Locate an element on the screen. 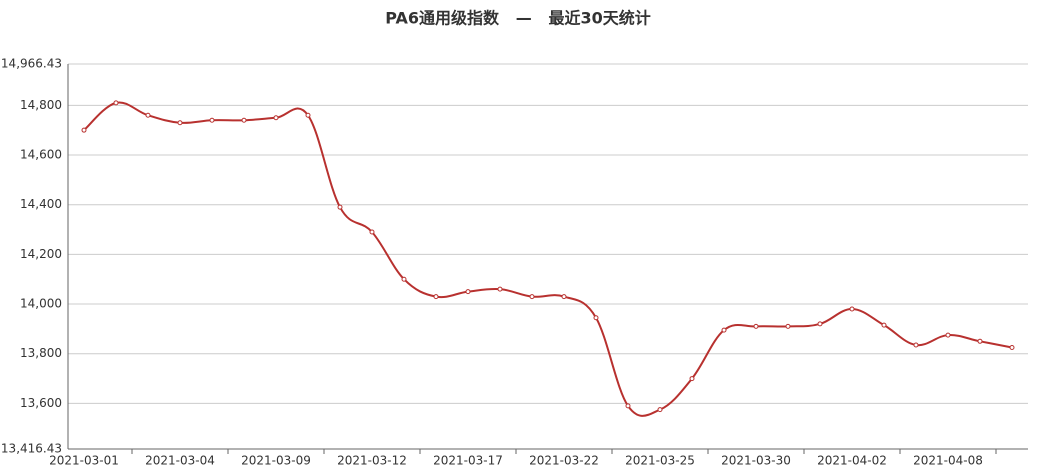 The height and width of the screenshot is (476, 1037). x-tick-label: 2021-03-09 is located at coordinates (276, 461).